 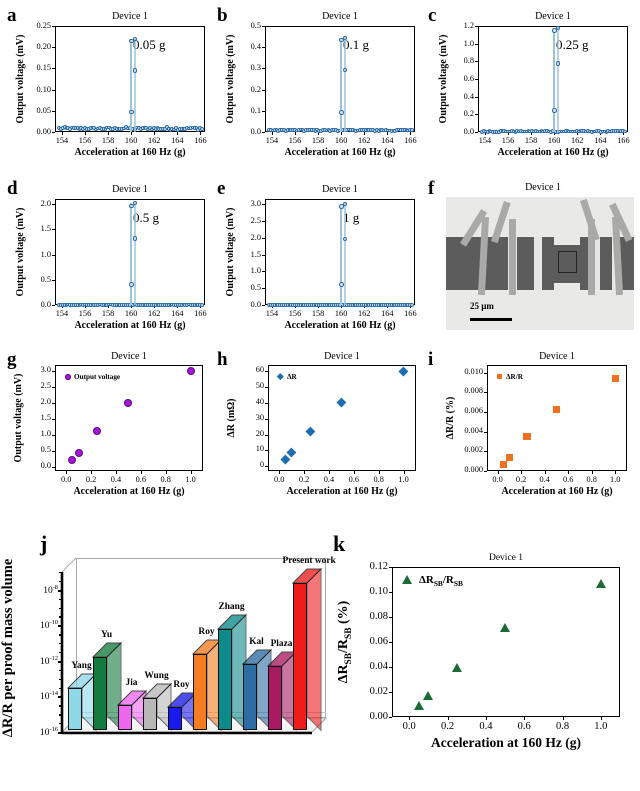 What do you see at coordinates (97, 377) in the screenshot?
I see `panel-g-legend-label: Output voltage` at bounding box center [97, 377].